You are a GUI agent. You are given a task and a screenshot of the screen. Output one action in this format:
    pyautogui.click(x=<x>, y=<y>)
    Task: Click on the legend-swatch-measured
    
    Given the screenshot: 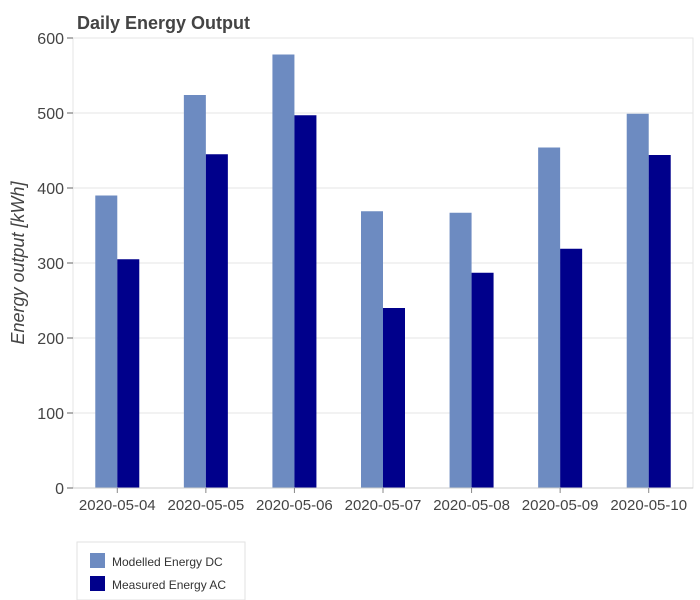 What is the action you would take?
    pyautogui.click(x=97, y=583)
    